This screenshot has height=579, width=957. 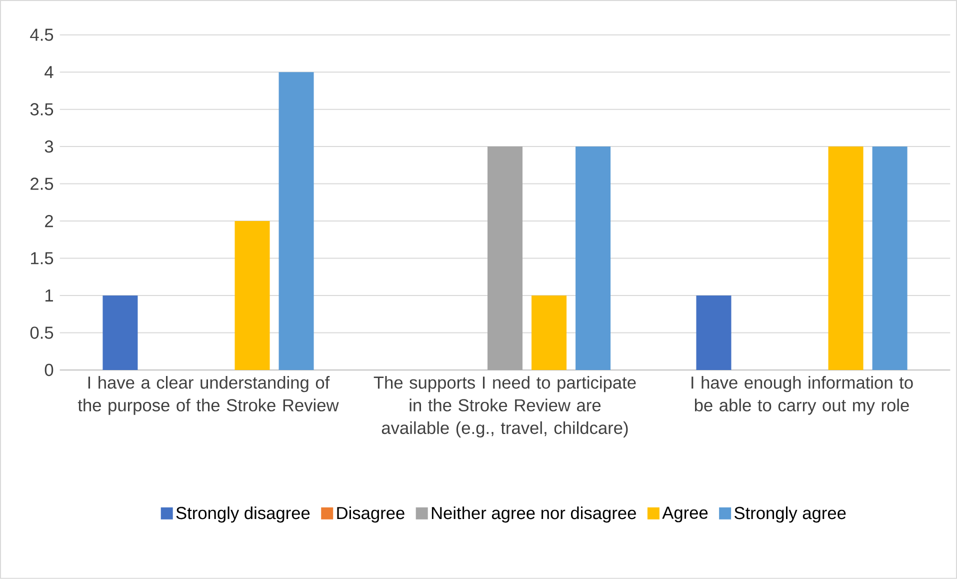 I want to click on legend-label: Strongly disagree, so click(x=243, y=514).